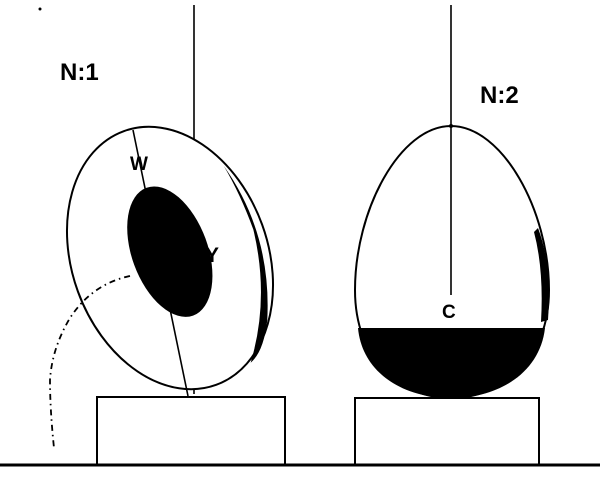  Describe the element at coordinates (90, 362) in the screenshot. I see `rotation-arc` at that location.